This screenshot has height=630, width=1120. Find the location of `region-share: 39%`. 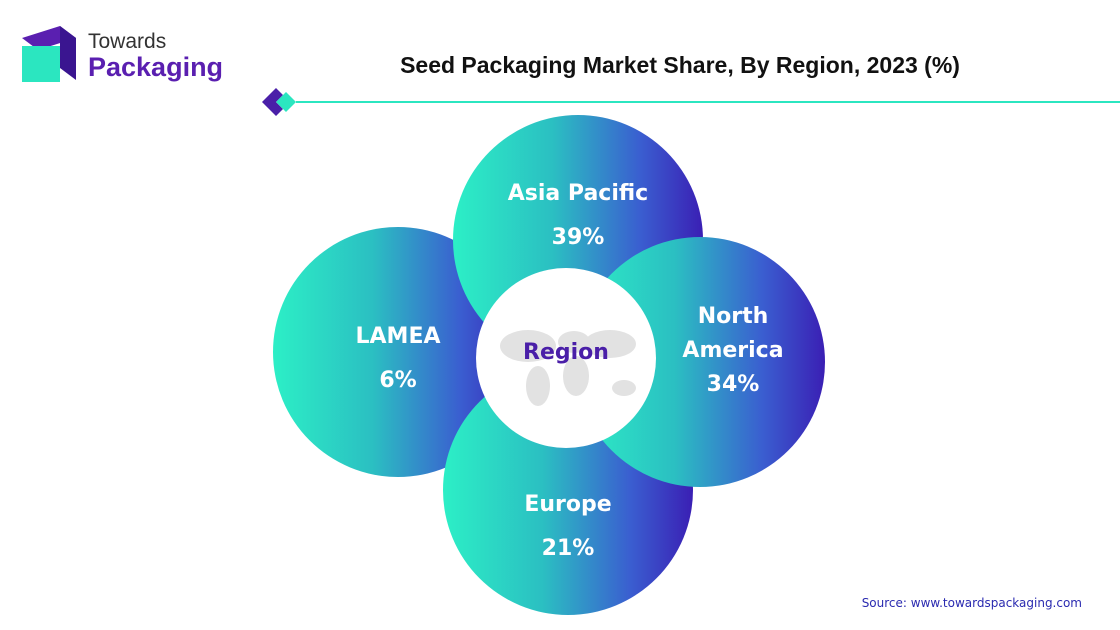

region-share: 39% is located at coordinates (578, 237).